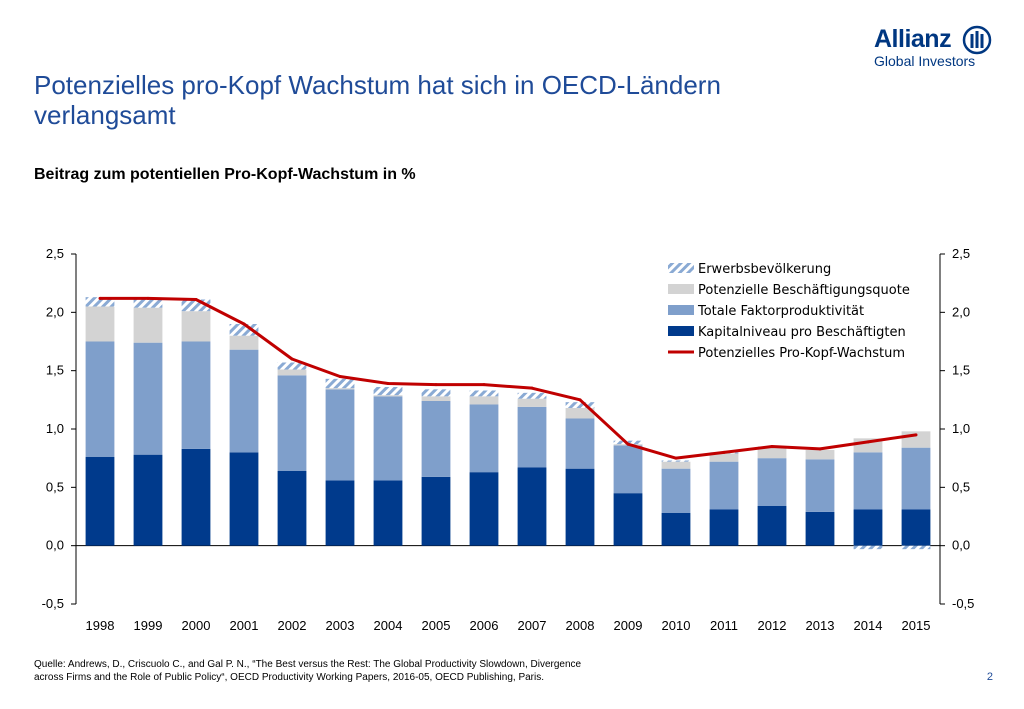  I want to click on legend-label: Potenzielles Pro-Kopf-Wachstum, so click(801, 353).